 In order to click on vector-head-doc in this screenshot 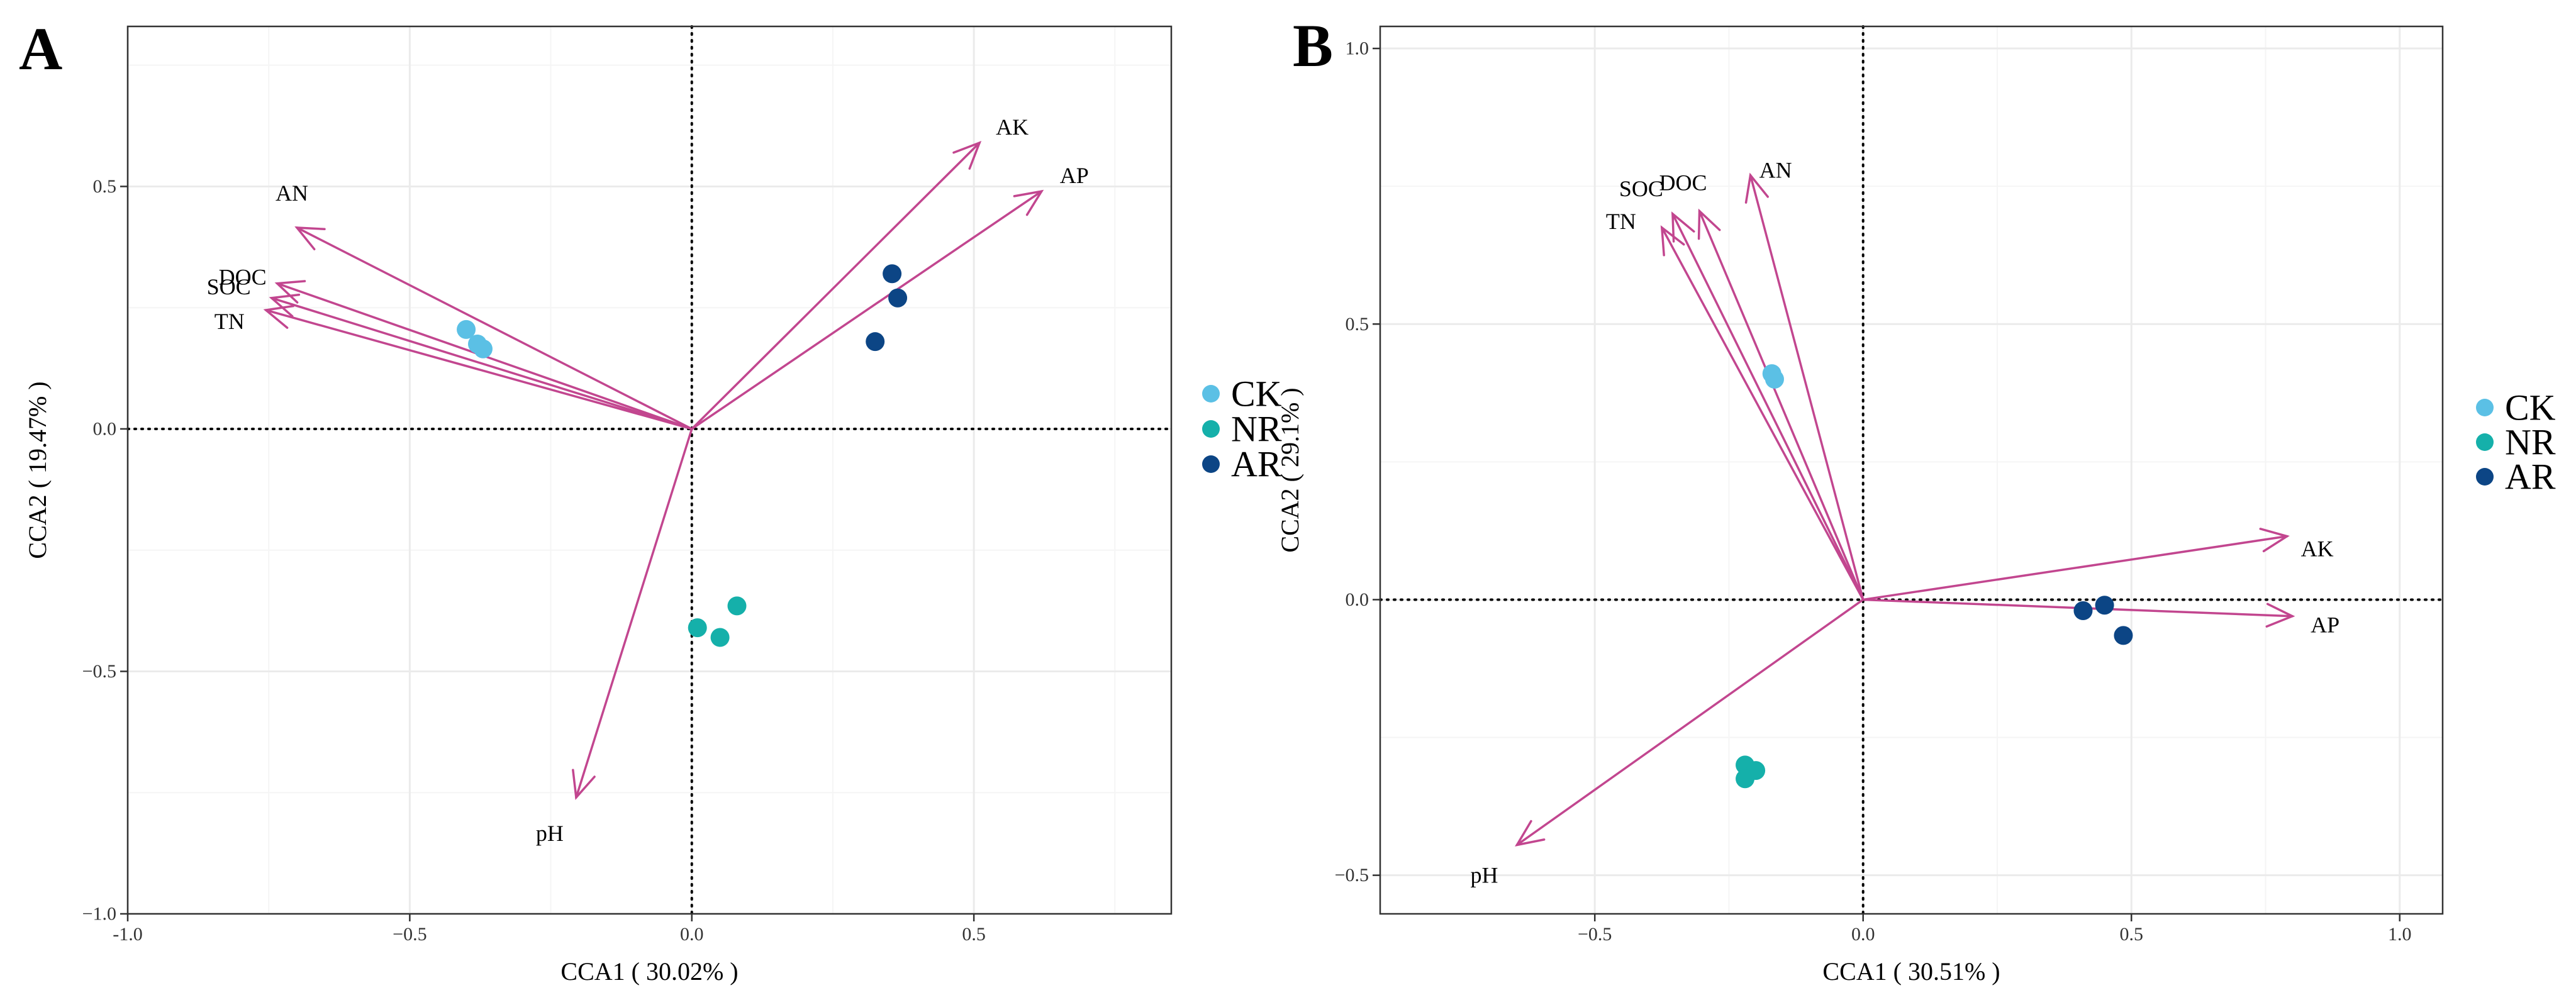, I will do `click(1709, 224)`.